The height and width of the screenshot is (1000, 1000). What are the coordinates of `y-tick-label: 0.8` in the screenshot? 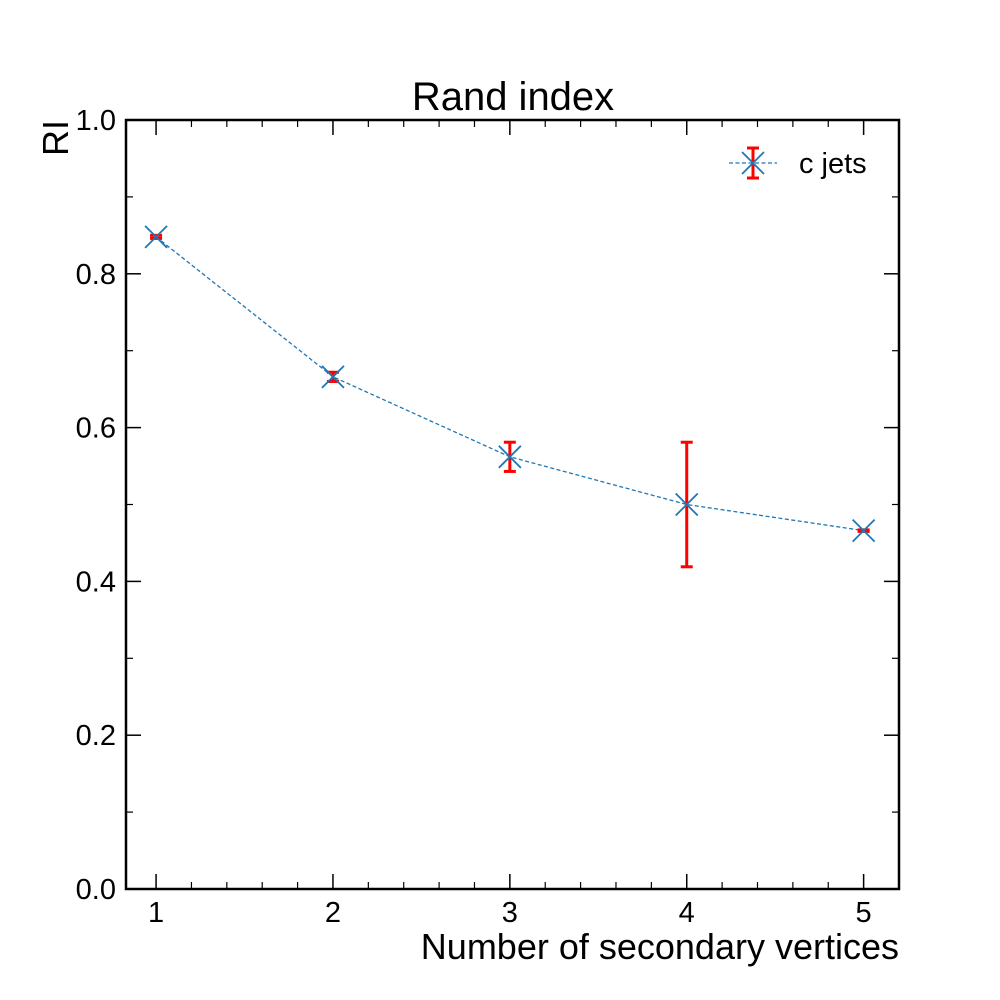 It's located at (96, 275).